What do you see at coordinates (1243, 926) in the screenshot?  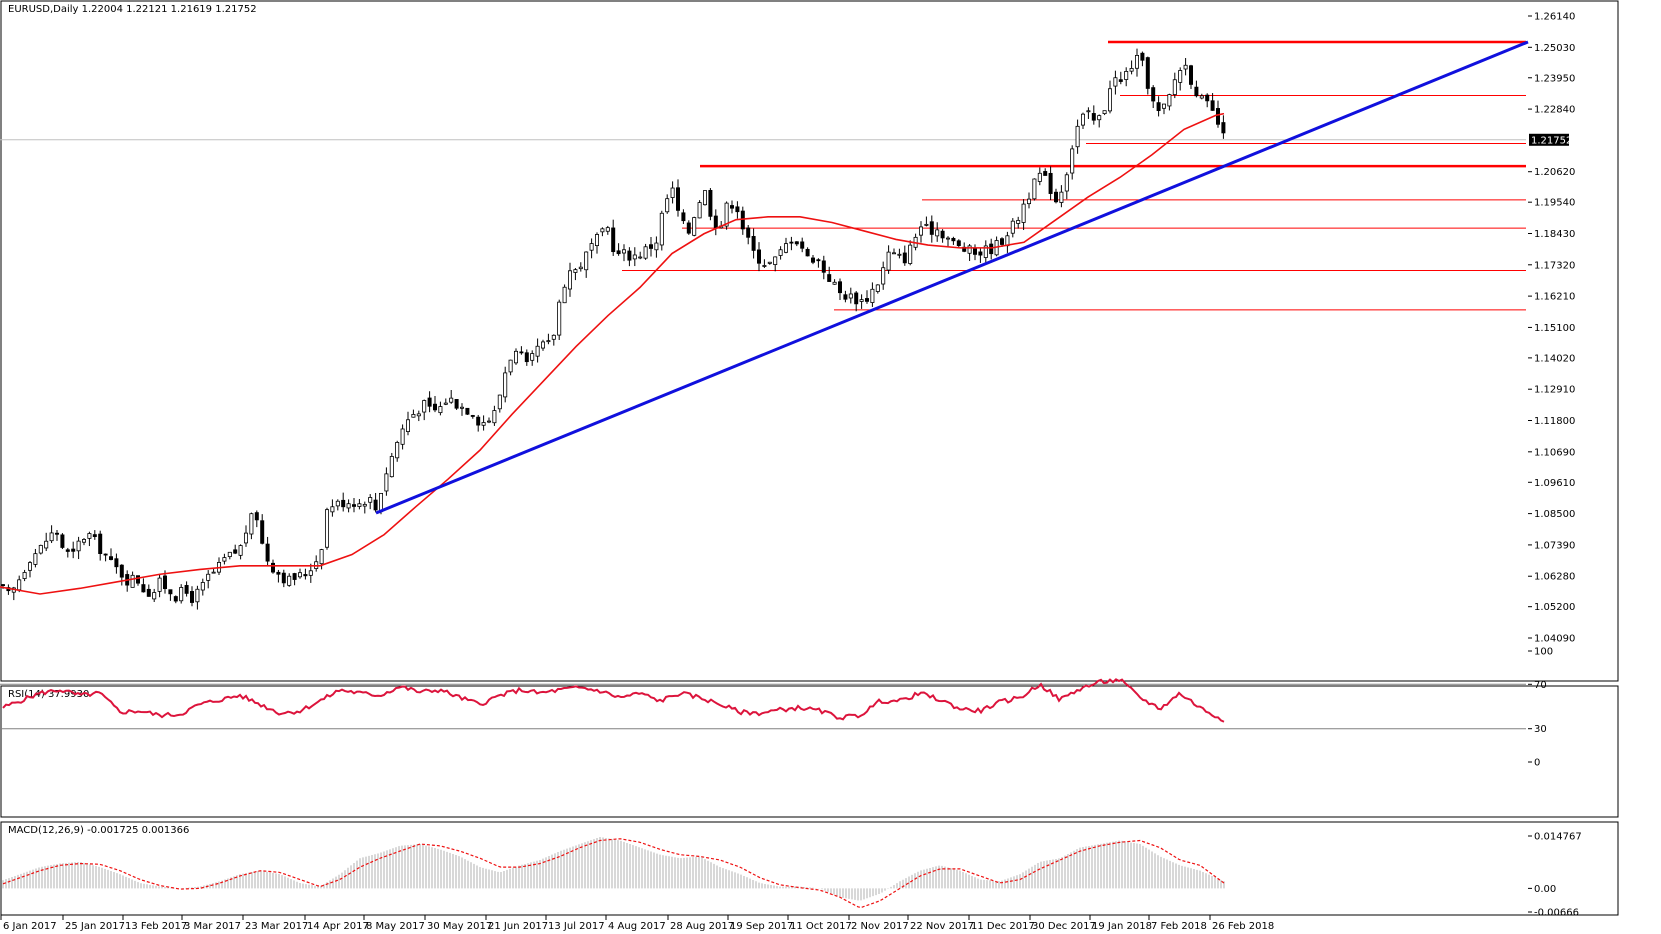 I see `time-tick-label: 26 Feb 2018` at bounding box center [1243, 926].